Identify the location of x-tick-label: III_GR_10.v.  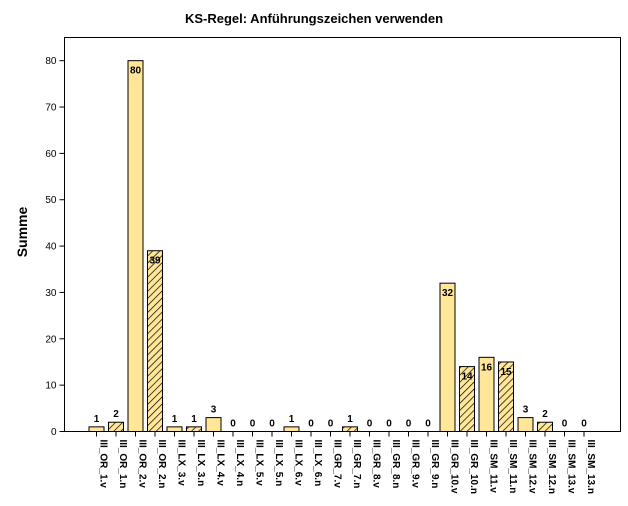
(454, 467).